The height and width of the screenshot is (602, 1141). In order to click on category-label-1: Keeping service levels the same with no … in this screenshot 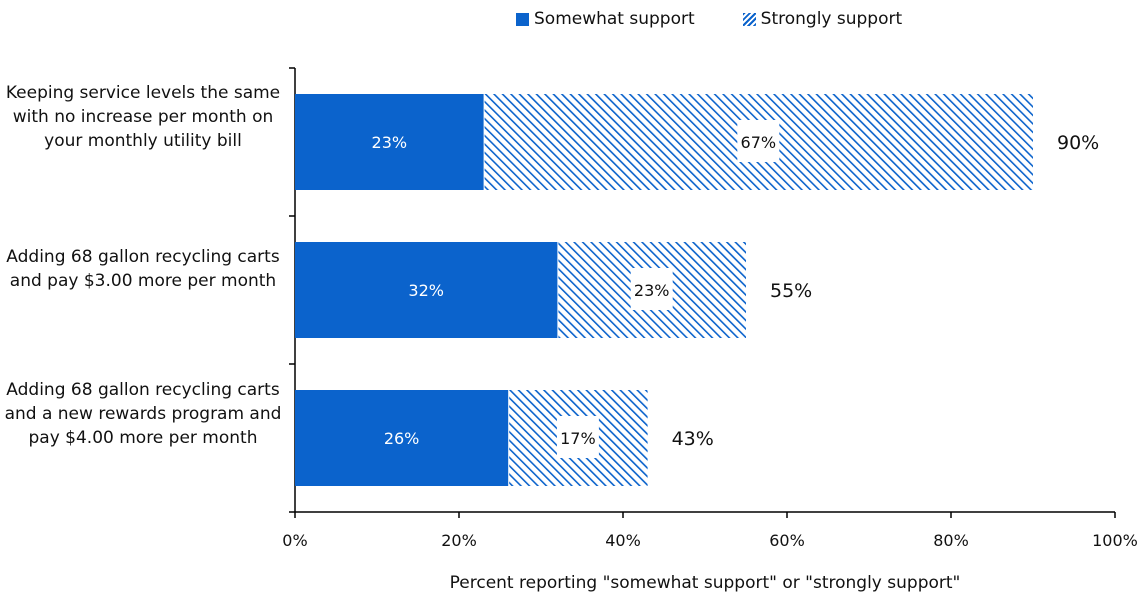, I will do `click(143, 117)`.